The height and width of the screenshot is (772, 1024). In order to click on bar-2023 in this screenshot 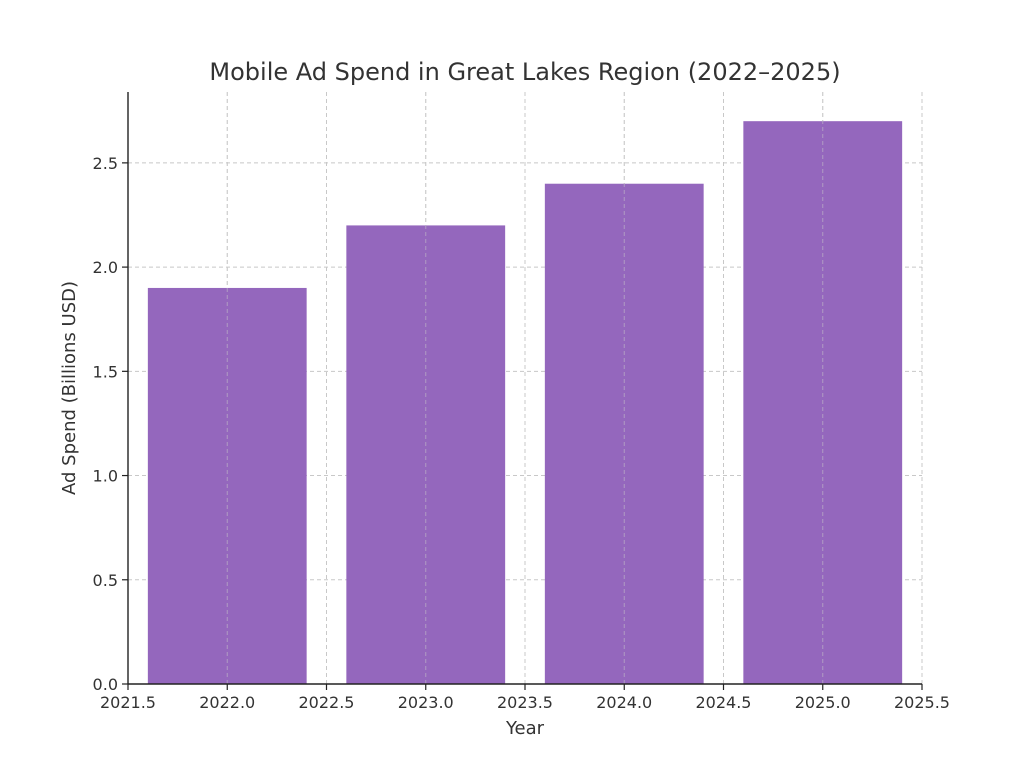, I will do `click(426, 454)`.